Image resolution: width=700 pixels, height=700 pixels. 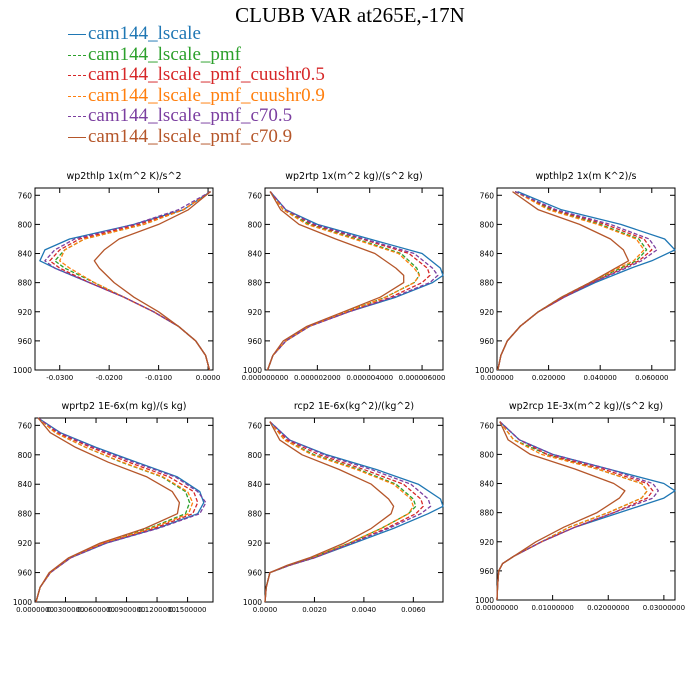 What do you see at coordinates (165, 54) in the screenshot?
I see `legend-label: cam144_lscale_pmf` at bounding box center [165, 54].